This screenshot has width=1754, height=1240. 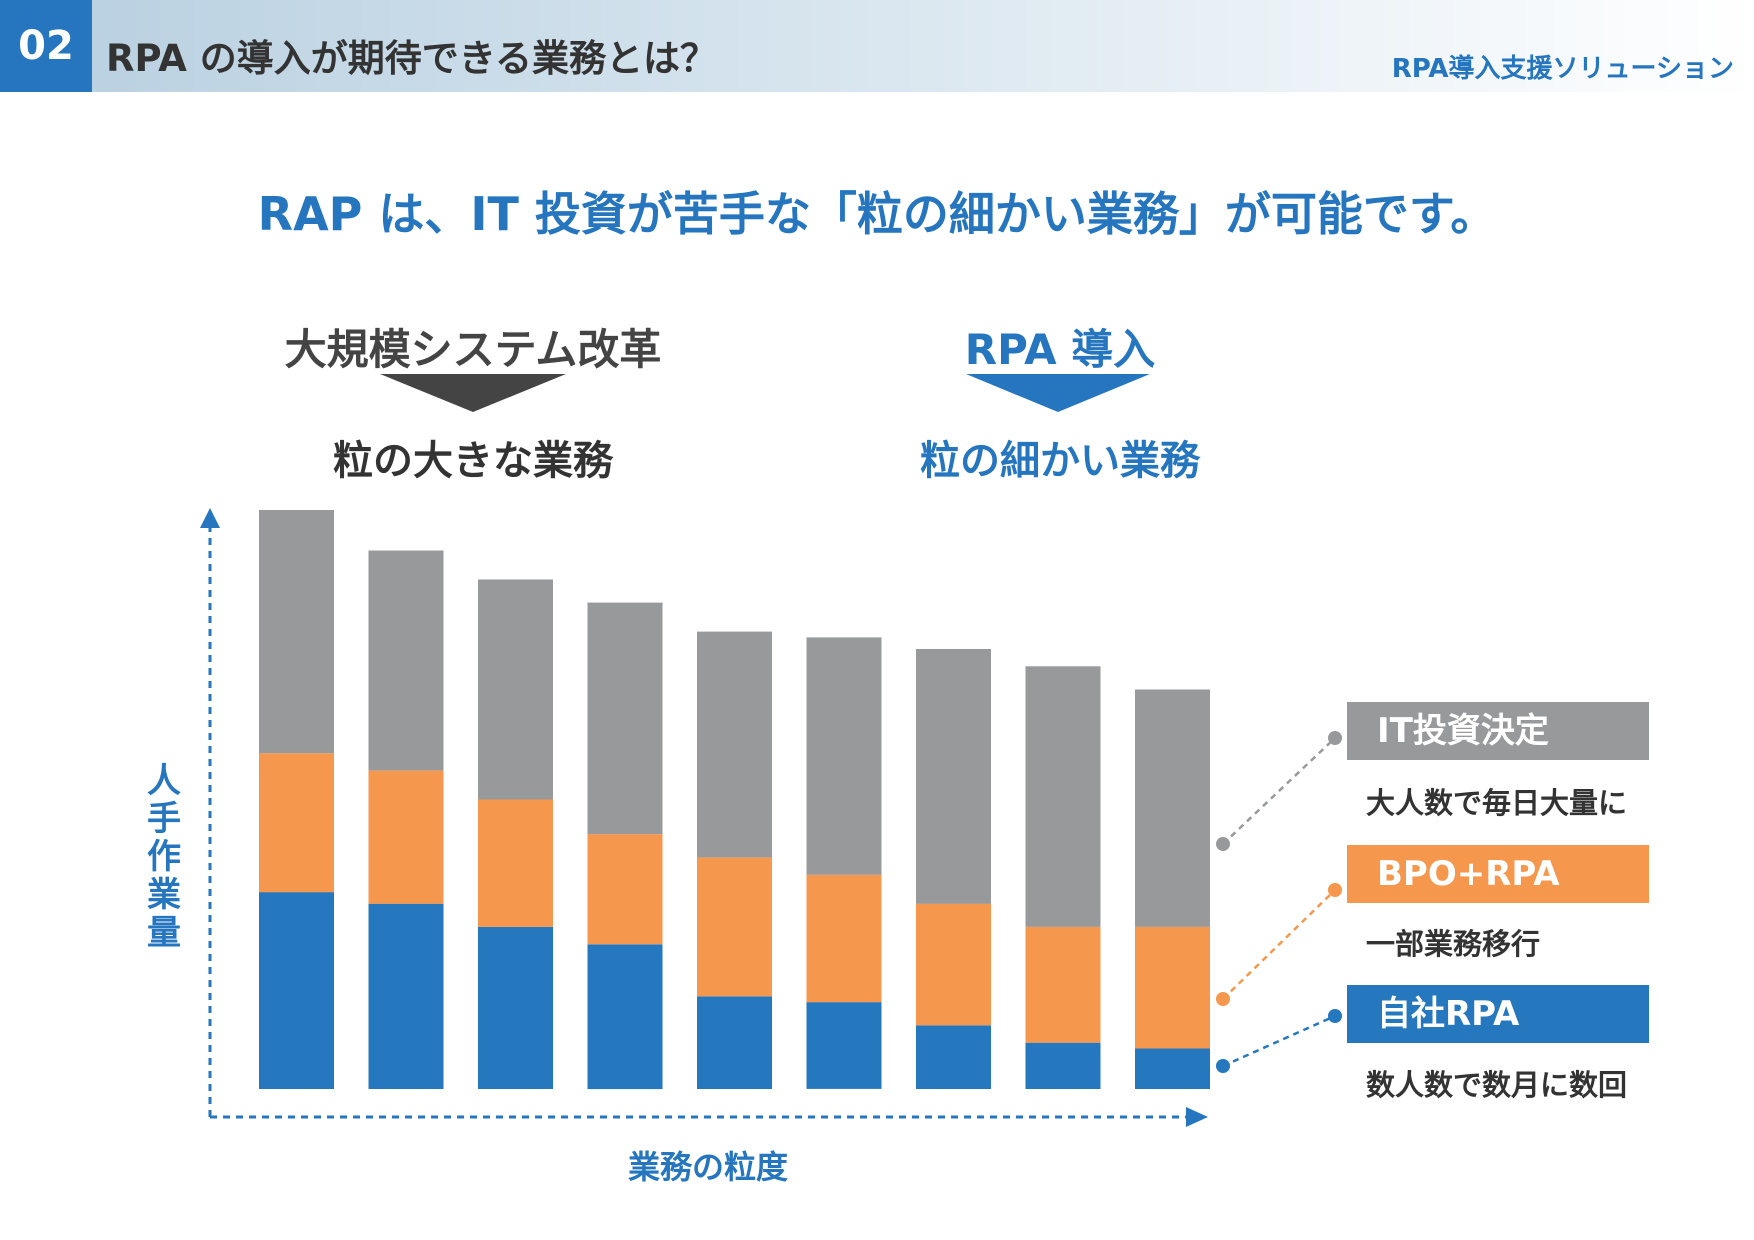 What do you see at coordinates (625, 718) in the screenshot?
I see `bar-4-it-investment` at bounding box center [625, 718].